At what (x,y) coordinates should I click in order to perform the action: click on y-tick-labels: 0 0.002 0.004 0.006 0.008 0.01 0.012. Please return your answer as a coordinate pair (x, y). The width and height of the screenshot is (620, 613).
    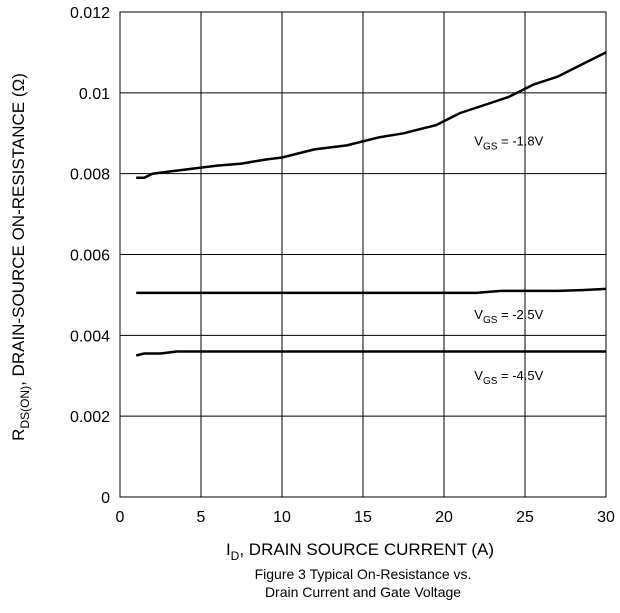
    Looking at the image, I should click on (90, 256).